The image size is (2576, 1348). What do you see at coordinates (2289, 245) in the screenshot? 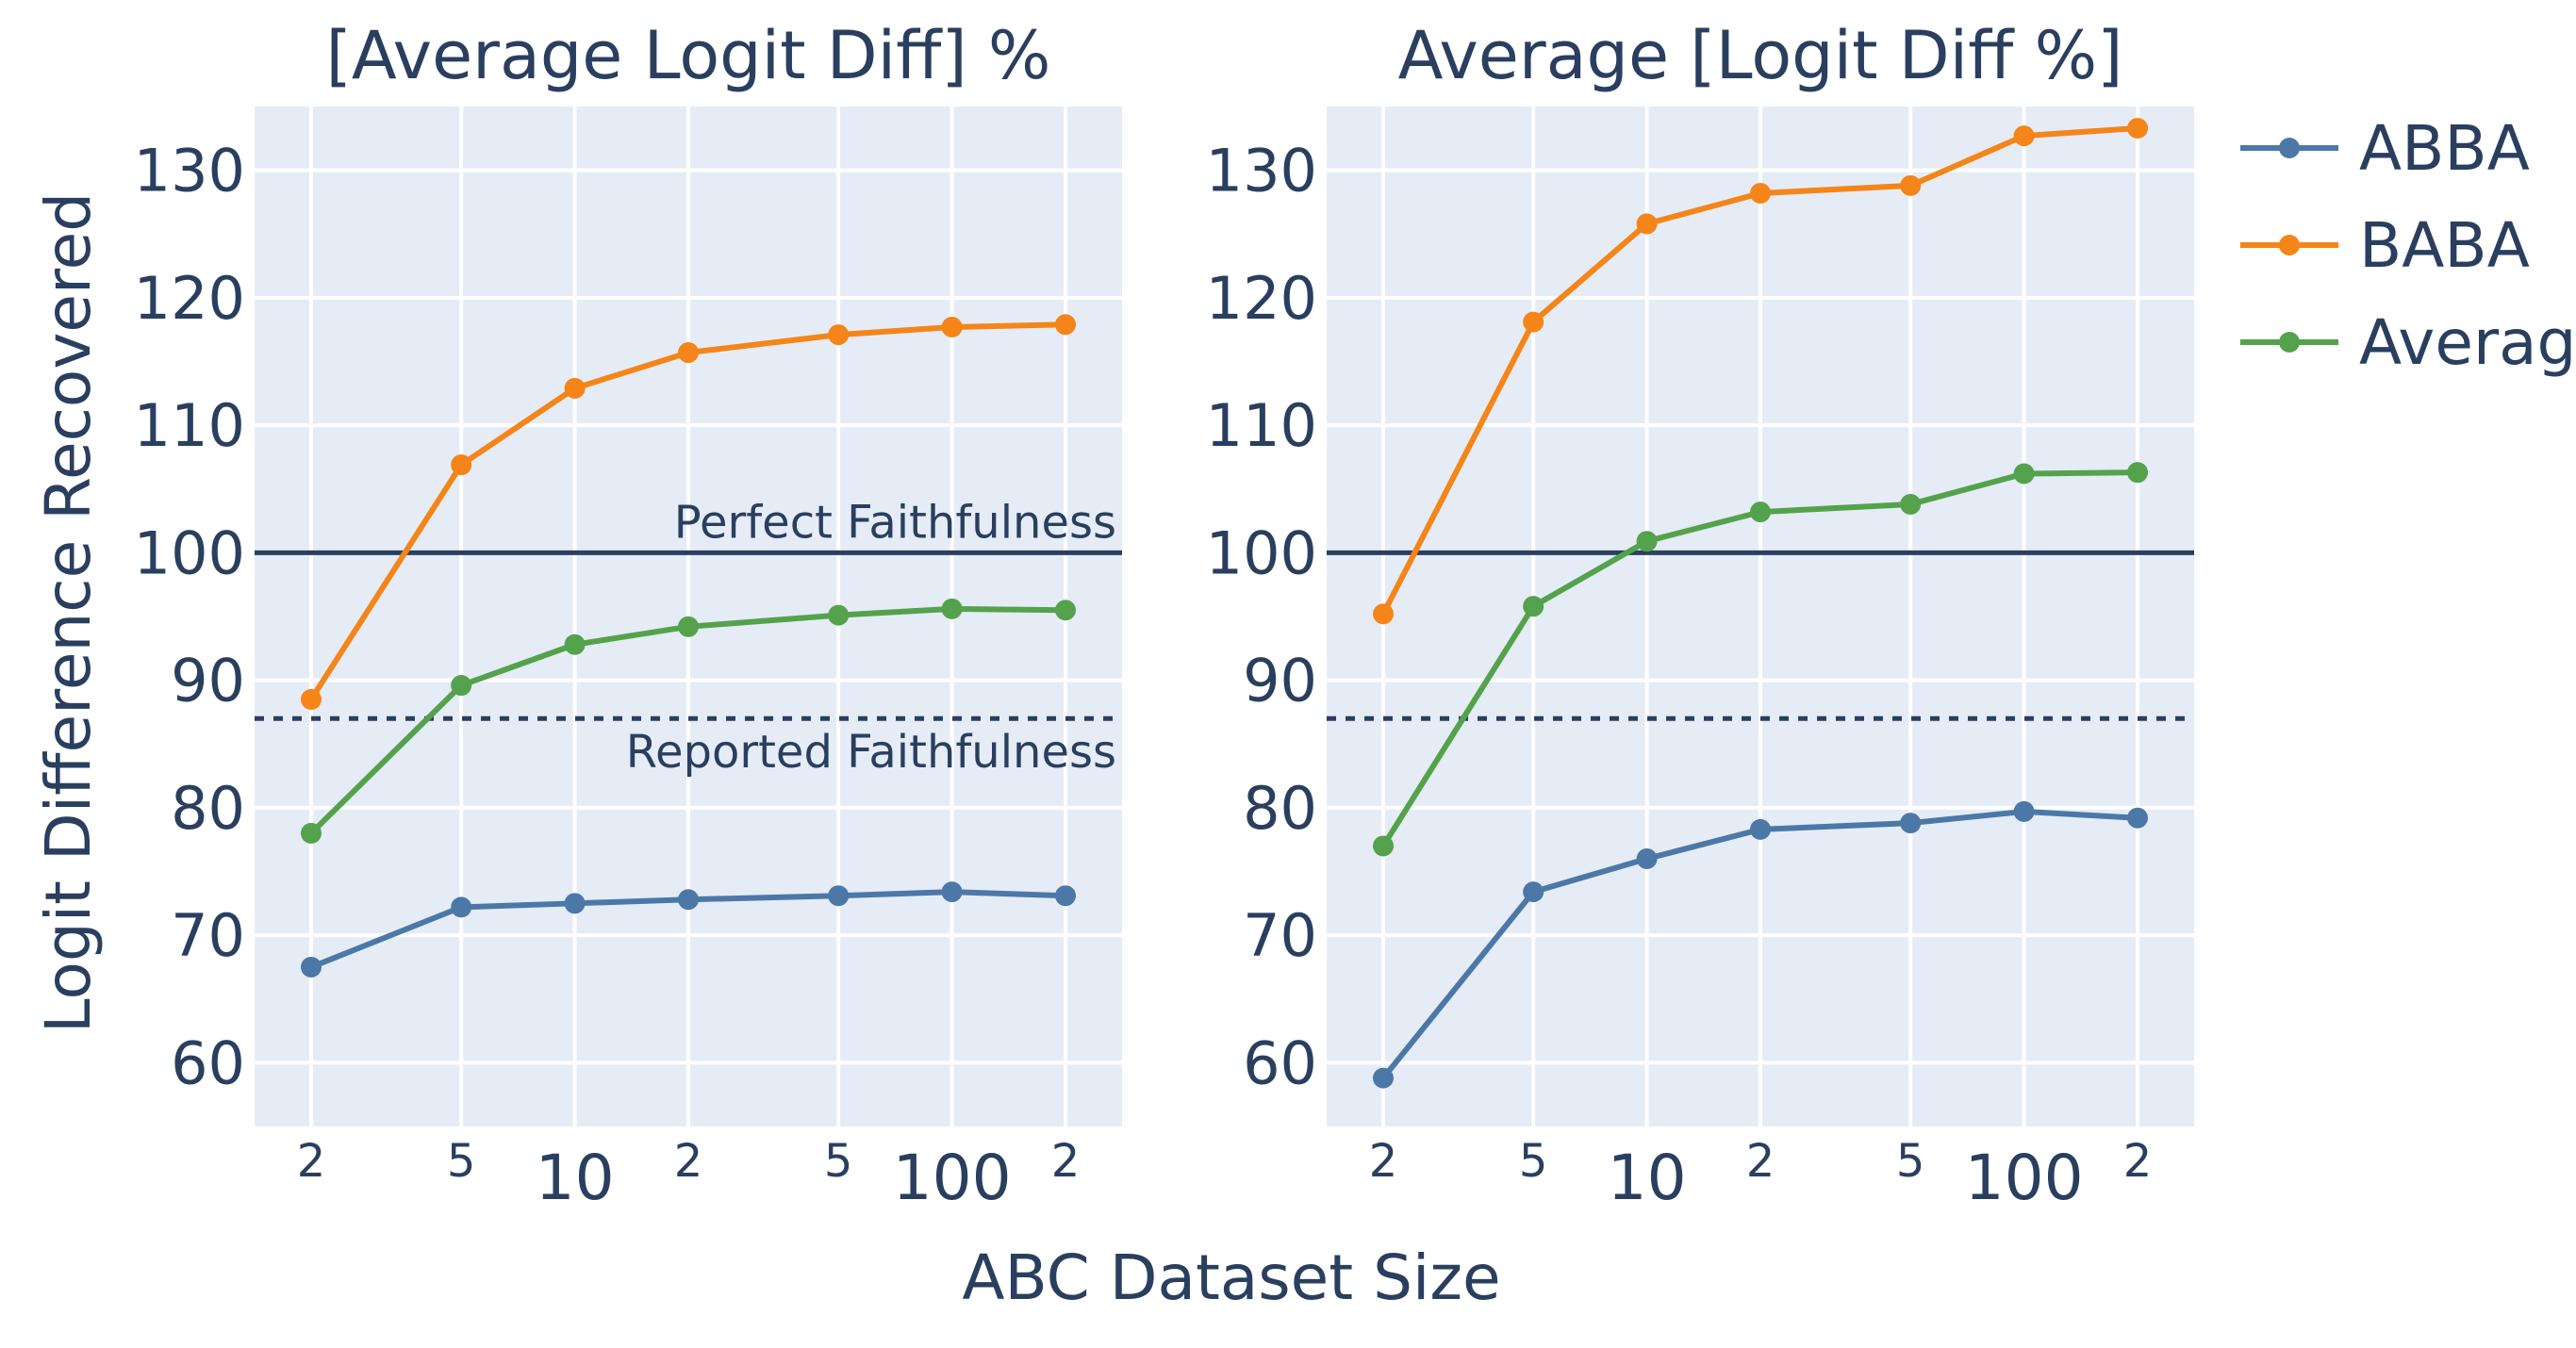
I see `legend-marker-baba` at bounding box center [2289, 245].